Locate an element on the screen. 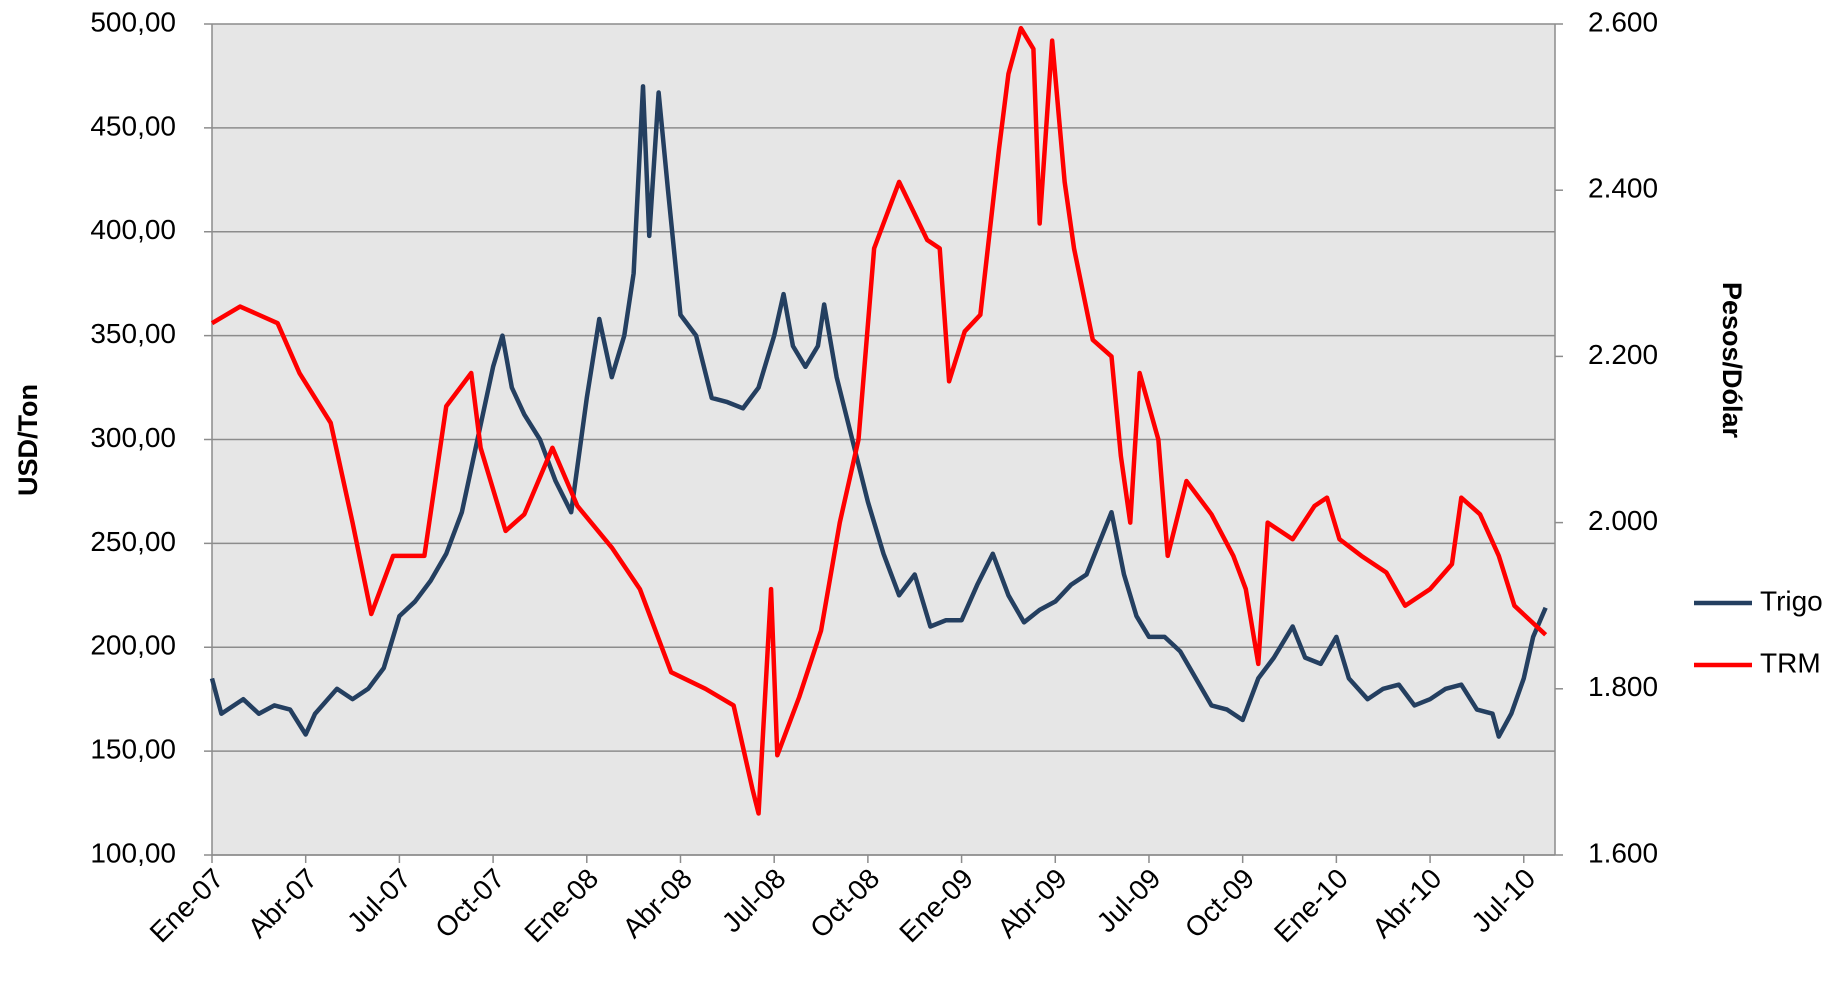 The width and height of the screenshot is (1835, 994). y-tick-label: 500,00 is located at coordinates (133, 21).